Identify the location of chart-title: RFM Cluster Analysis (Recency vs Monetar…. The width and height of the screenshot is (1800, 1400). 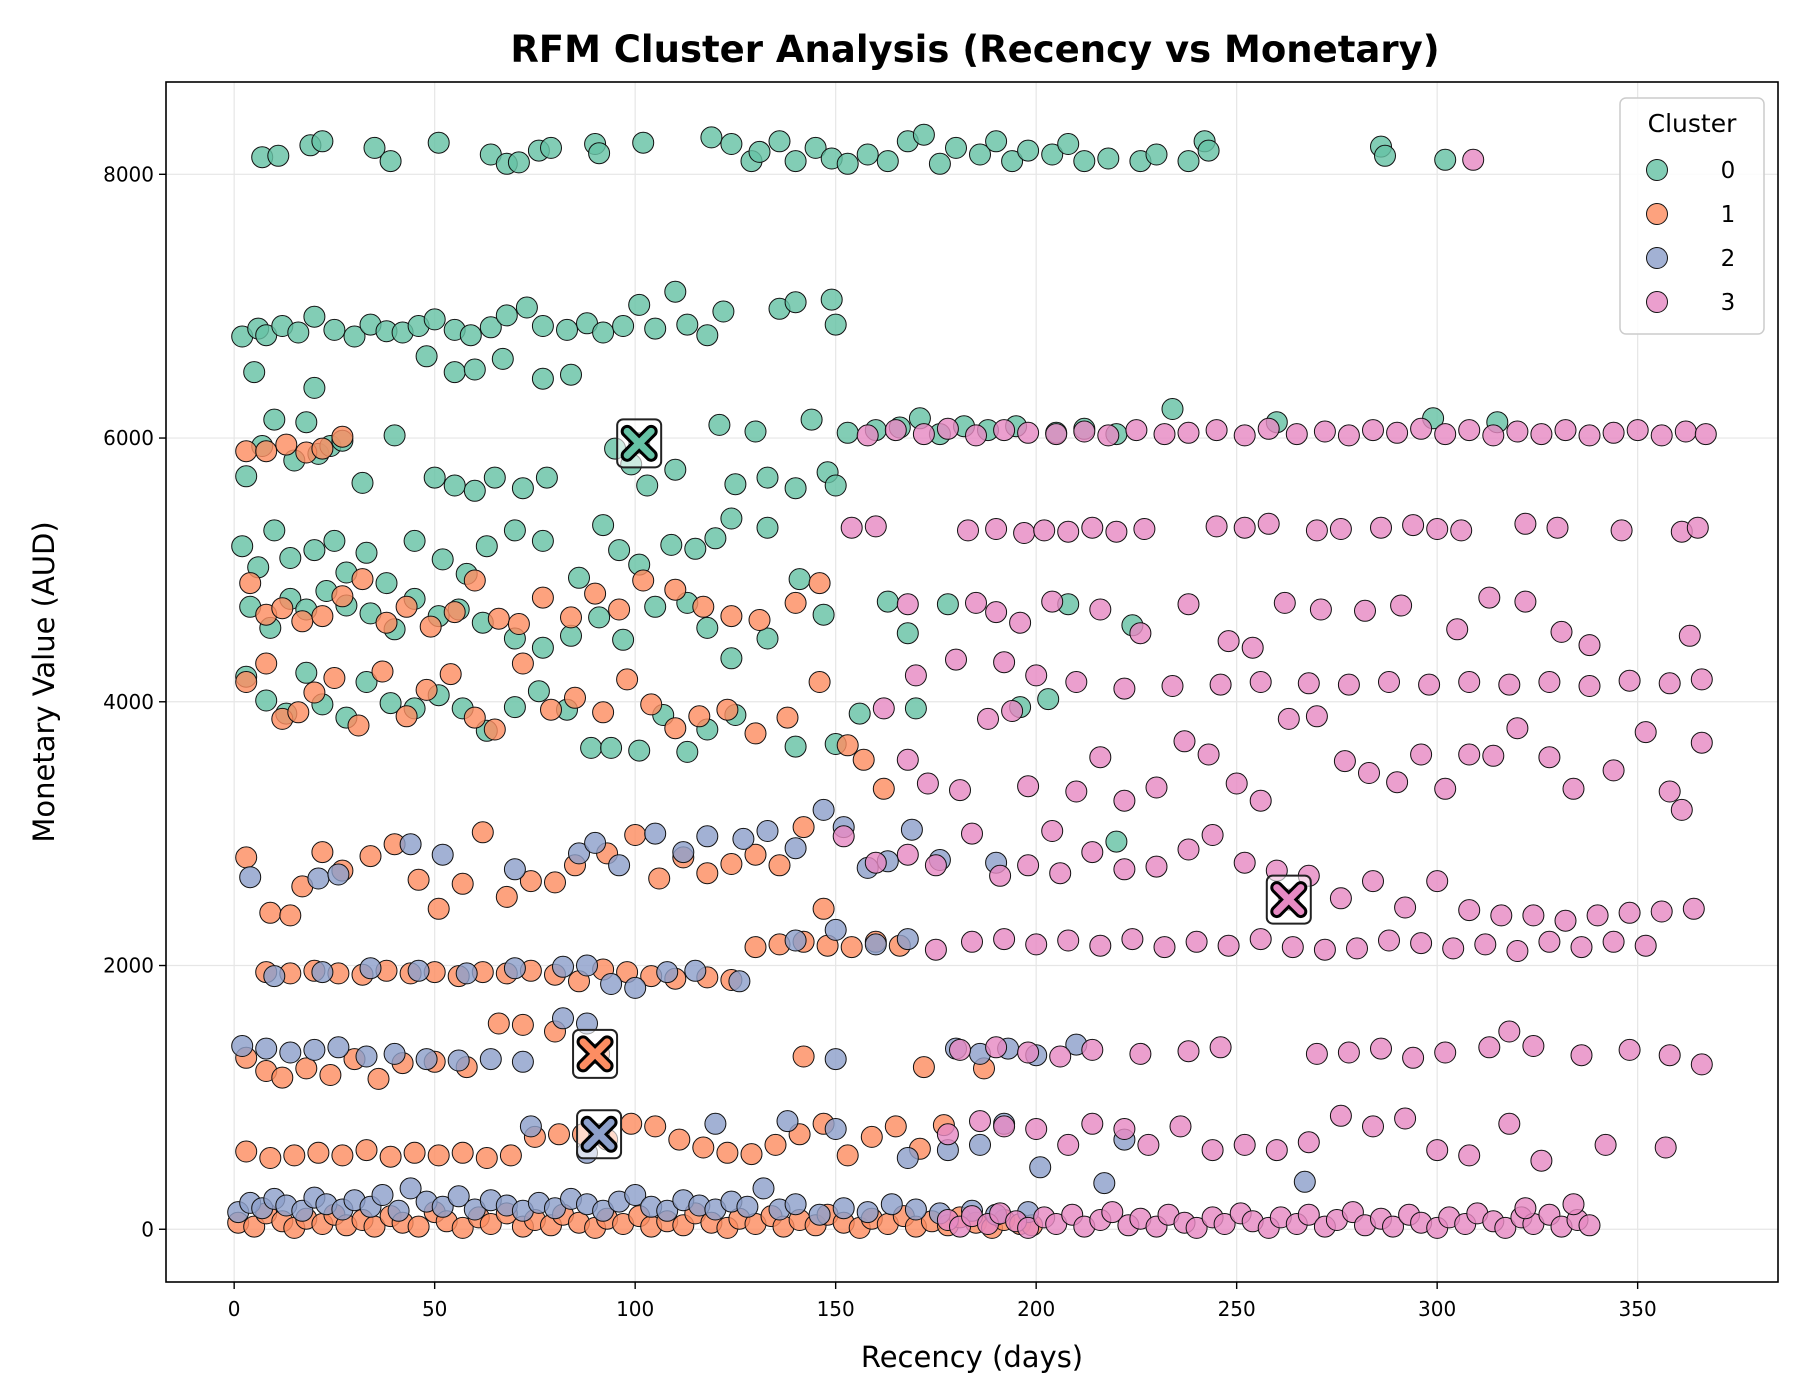
(974, 49).